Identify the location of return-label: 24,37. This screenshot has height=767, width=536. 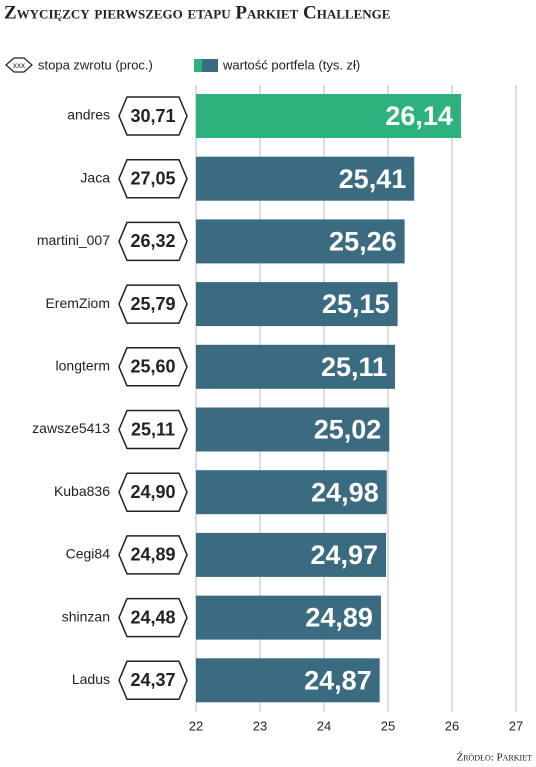
(152, 680).